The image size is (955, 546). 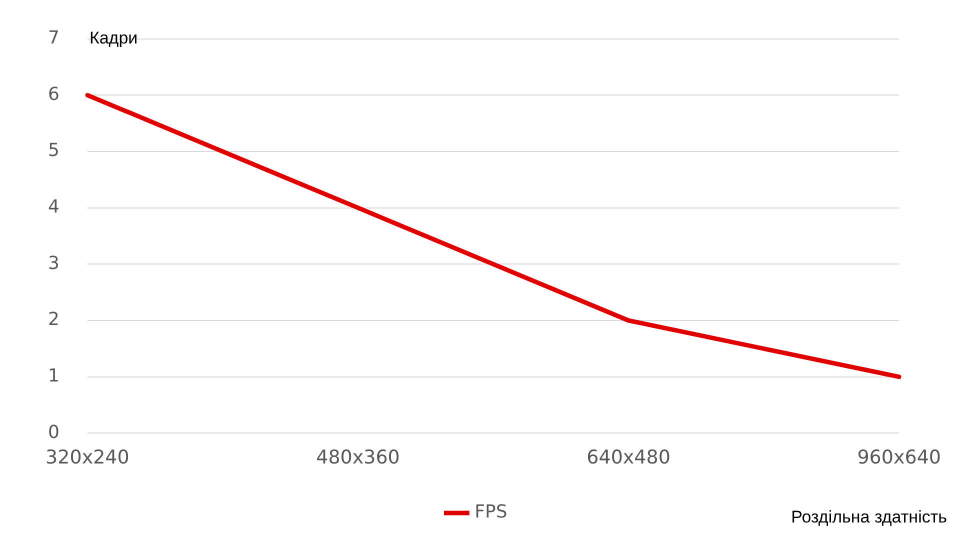 I want to click on y-tick-label: 2, so click(x=54, y=319).